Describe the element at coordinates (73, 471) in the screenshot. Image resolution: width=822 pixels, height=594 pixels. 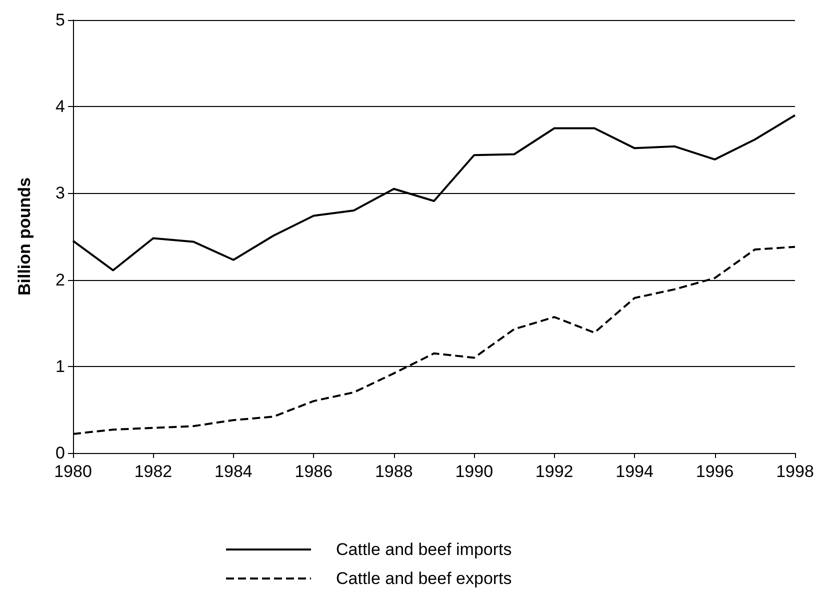
I see `x-tick-label: 1980` at that location.